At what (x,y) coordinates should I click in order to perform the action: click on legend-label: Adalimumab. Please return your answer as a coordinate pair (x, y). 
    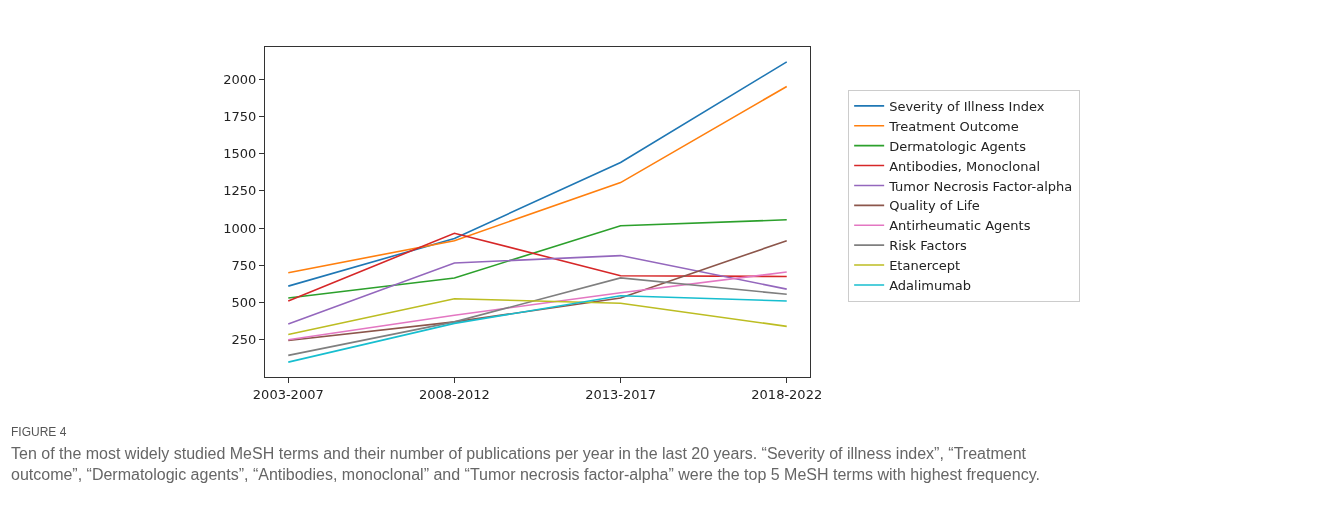
    Looking at the image, I should click on (930, 286).